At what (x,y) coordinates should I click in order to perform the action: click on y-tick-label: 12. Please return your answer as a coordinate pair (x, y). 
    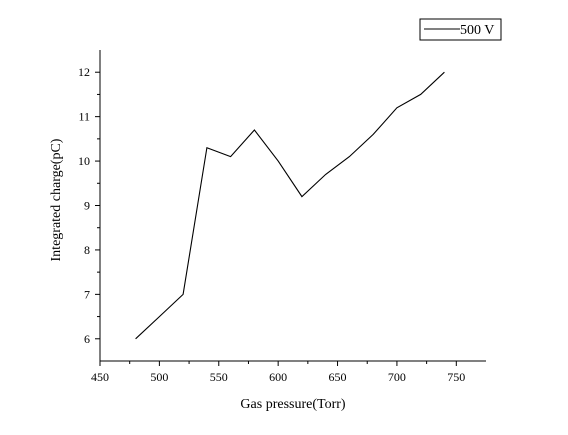
    Looking at the image, I should click on (84, 72).